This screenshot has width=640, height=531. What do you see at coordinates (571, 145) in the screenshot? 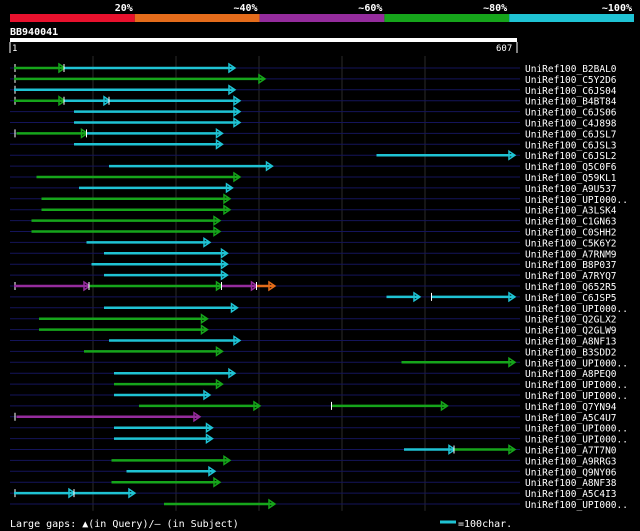
I see `hit-name: UniRef100_C6JSL3` at bounding box center [571, 145].